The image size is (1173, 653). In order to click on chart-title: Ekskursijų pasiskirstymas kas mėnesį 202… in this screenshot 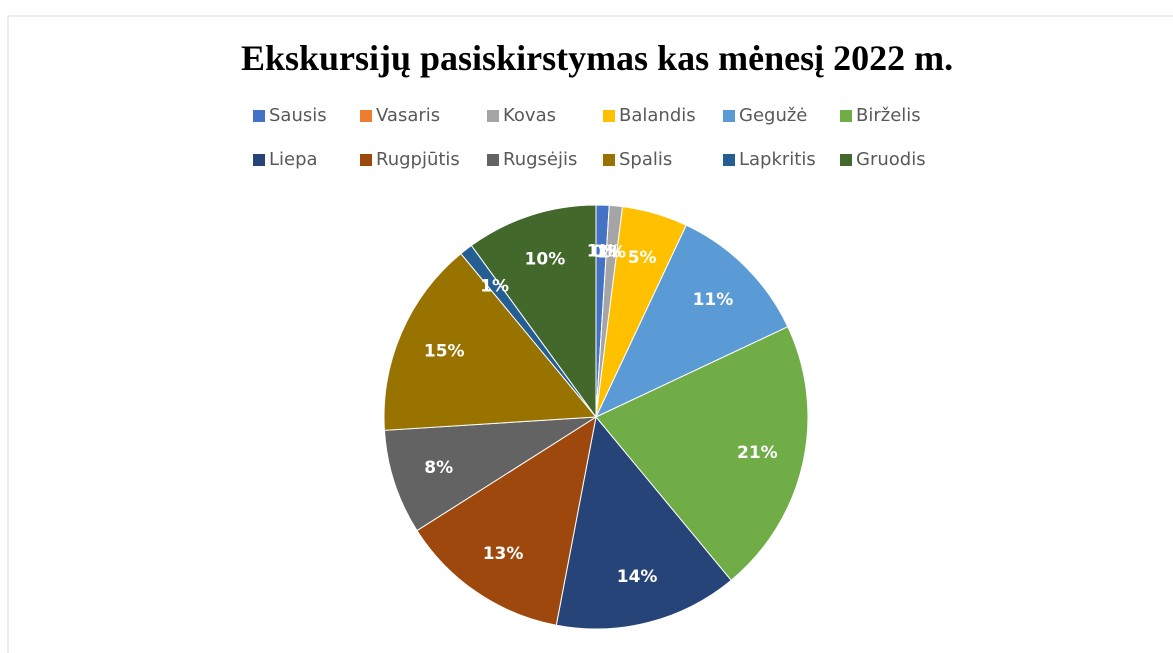, I will do `click(597, 58)`.